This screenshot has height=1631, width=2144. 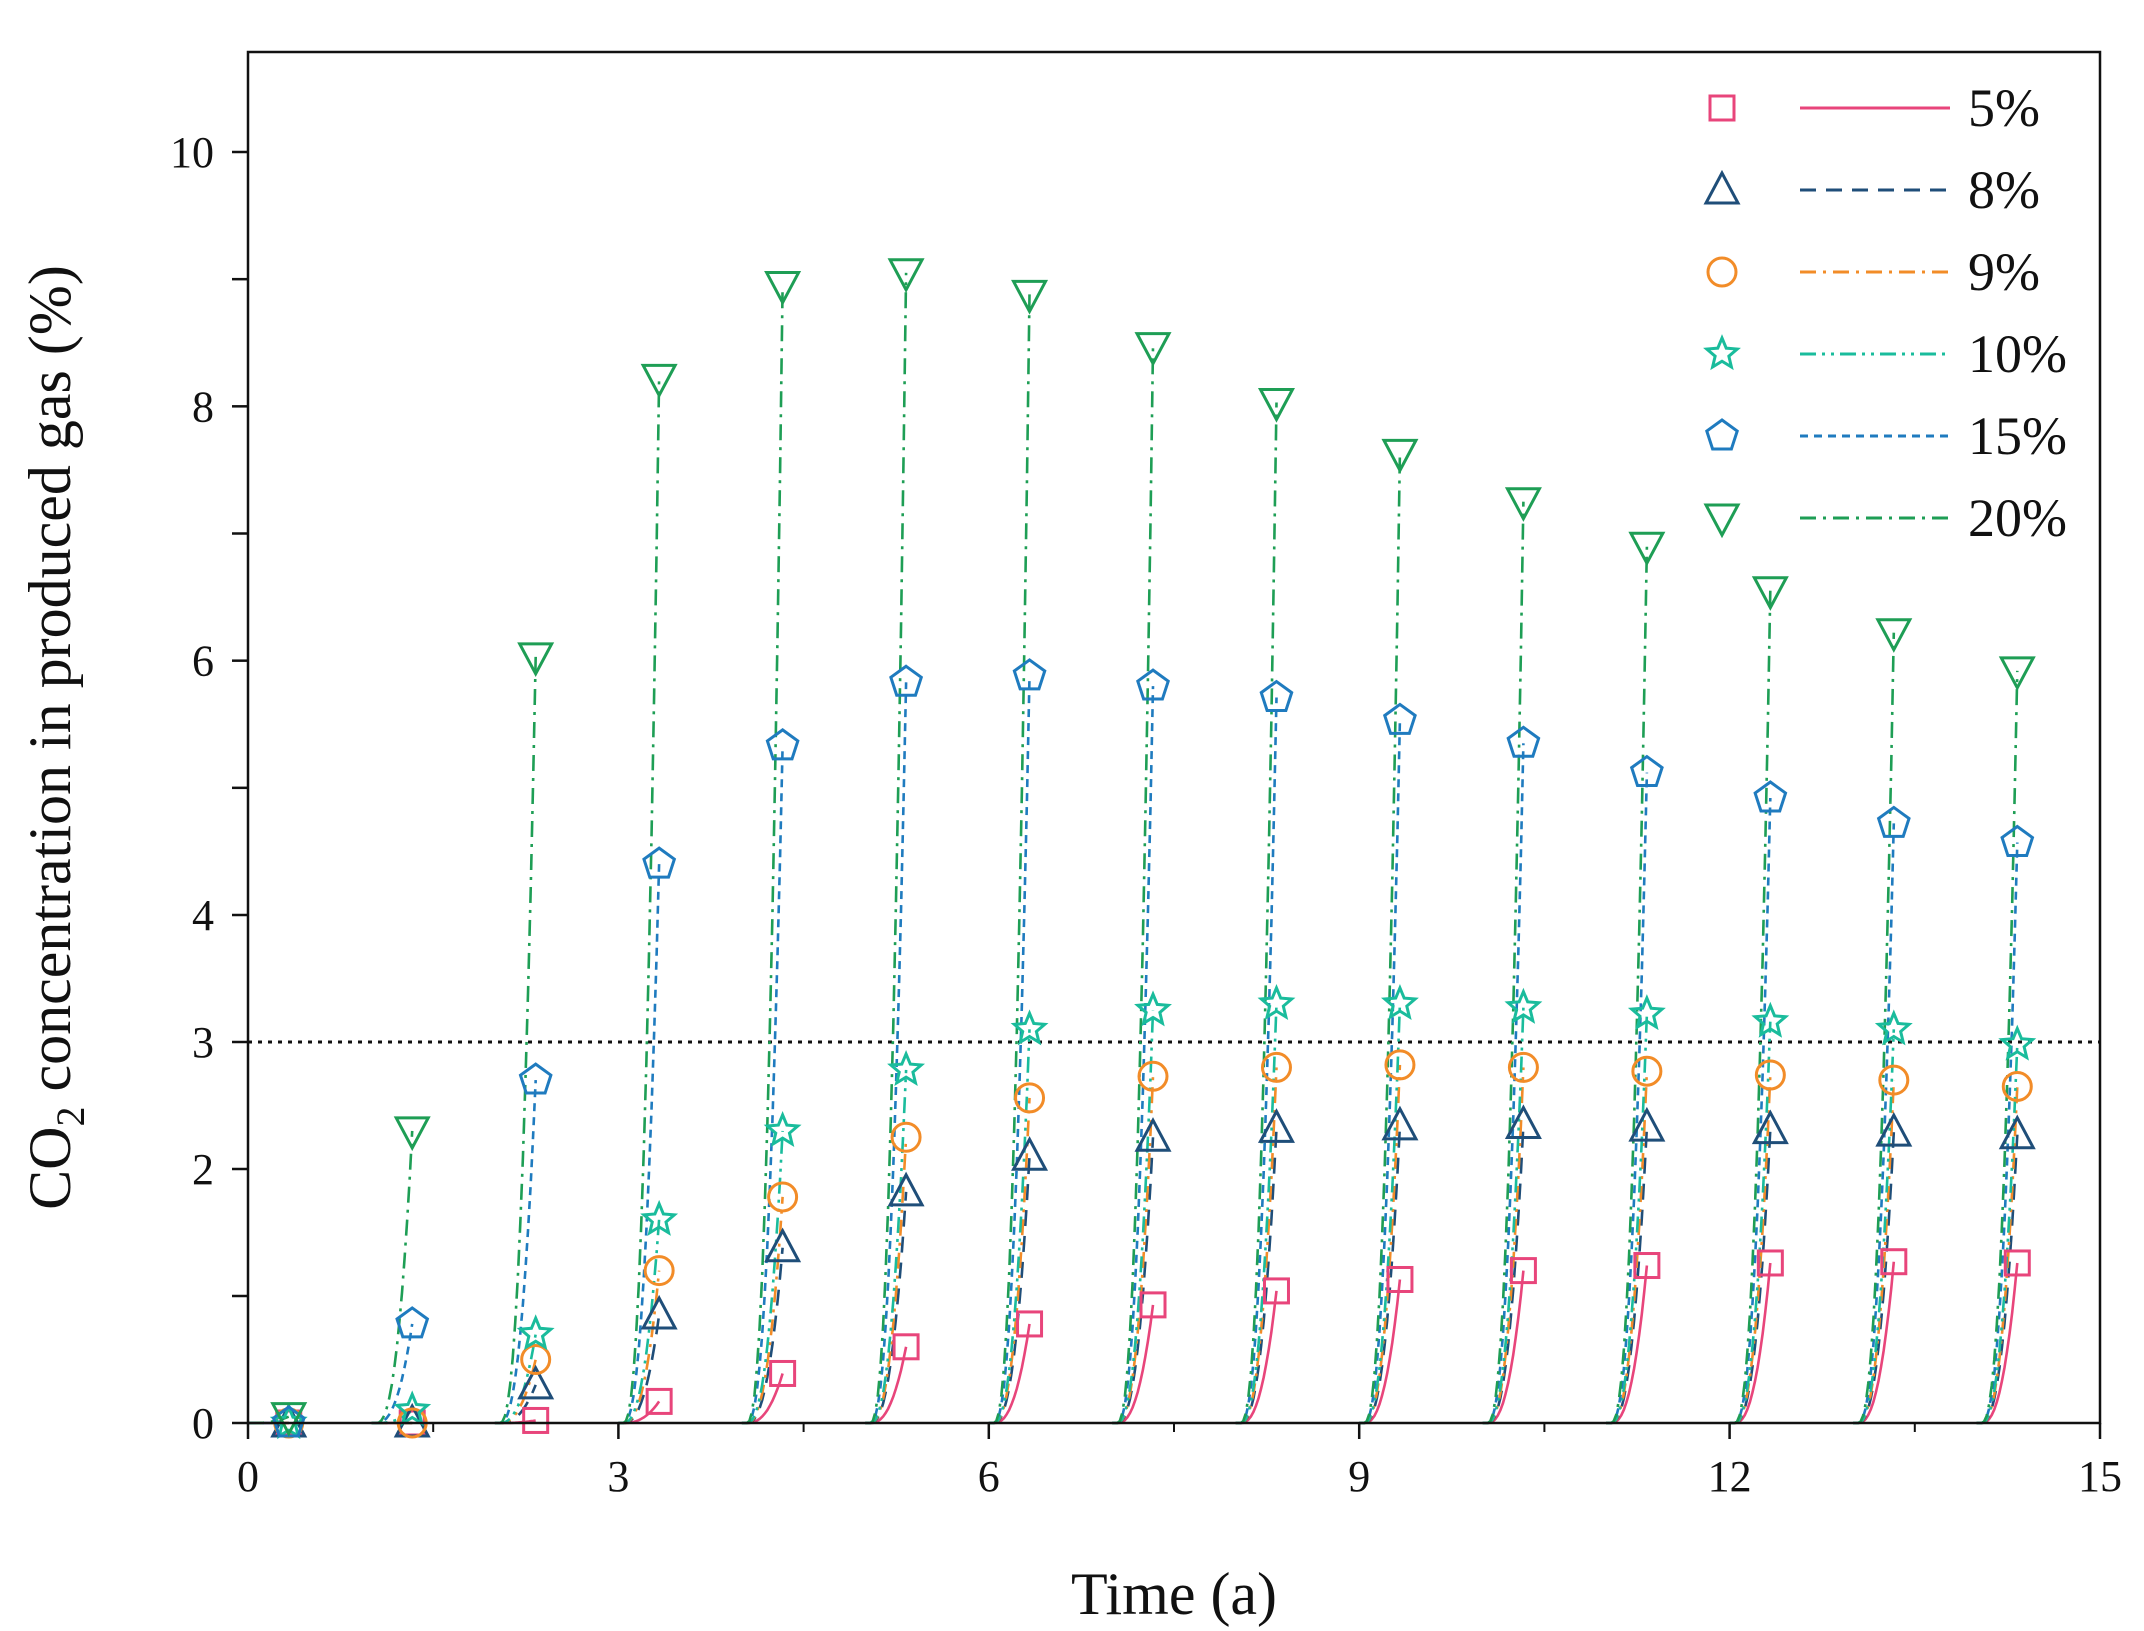 I want to click on y-axis-title: CO2 concentration in produced gas (%), so click(x=55, y=737).